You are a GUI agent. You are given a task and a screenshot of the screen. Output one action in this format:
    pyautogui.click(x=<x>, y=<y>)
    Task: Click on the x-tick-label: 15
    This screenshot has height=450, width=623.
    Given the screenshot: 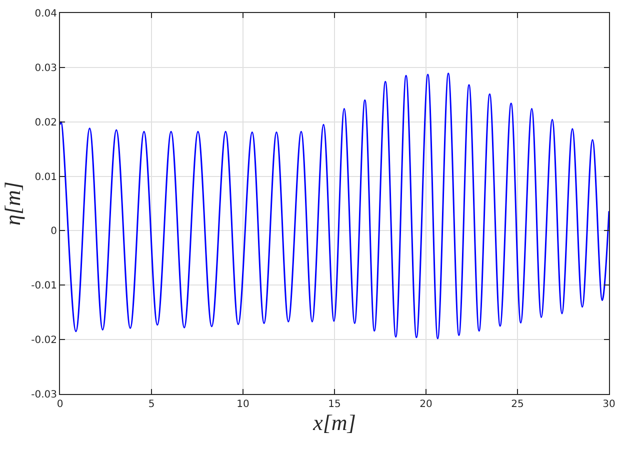 What is the action you would take?
    pyautogui.click(x=334, y=404)
    